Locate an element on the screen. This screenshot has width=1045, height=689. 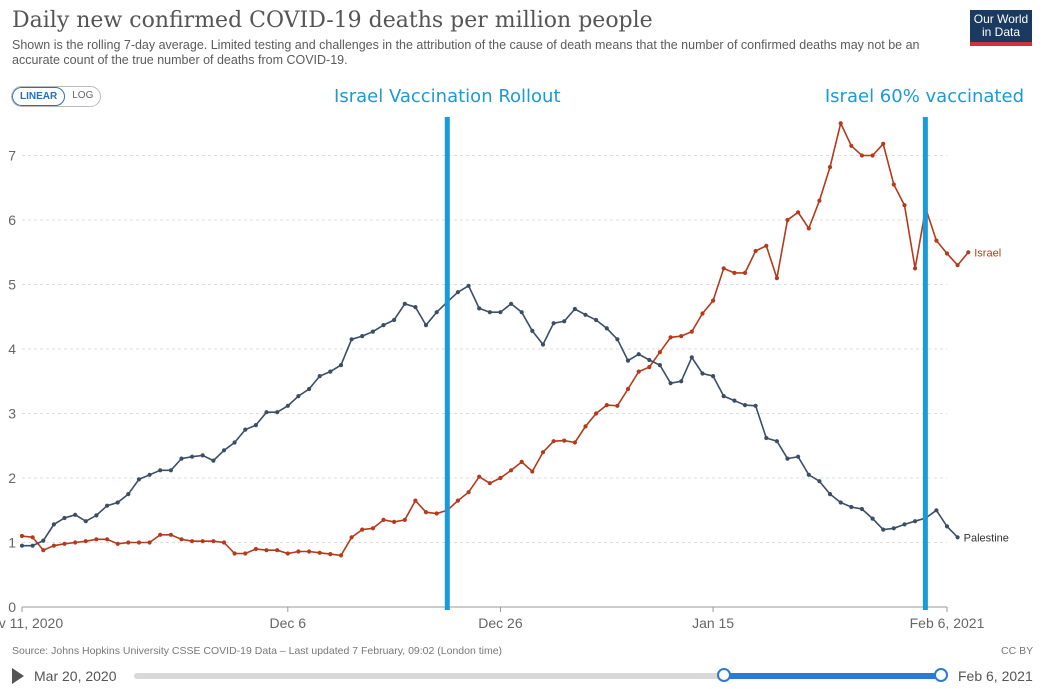
y-tick-label: 0 is located at coordinates (12, 607).